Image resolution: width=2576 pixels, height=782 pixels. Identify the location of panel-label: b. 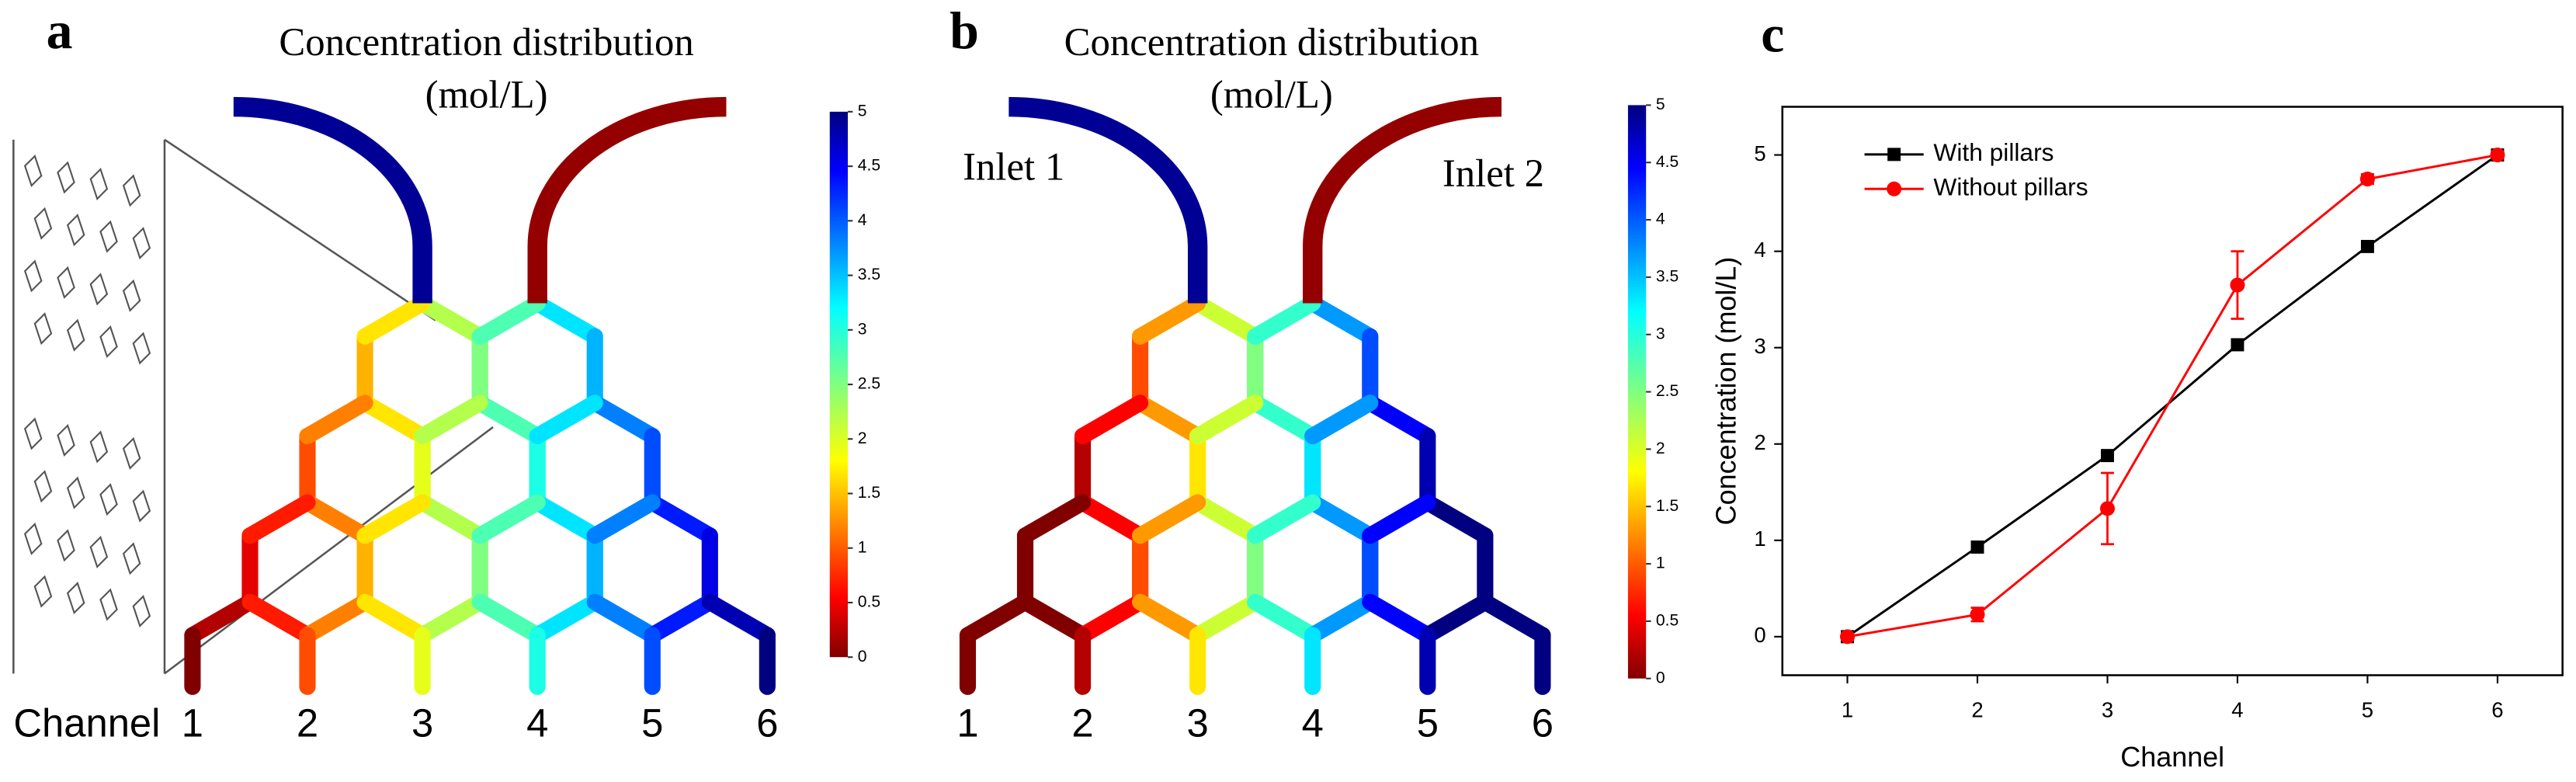
(964, 31).